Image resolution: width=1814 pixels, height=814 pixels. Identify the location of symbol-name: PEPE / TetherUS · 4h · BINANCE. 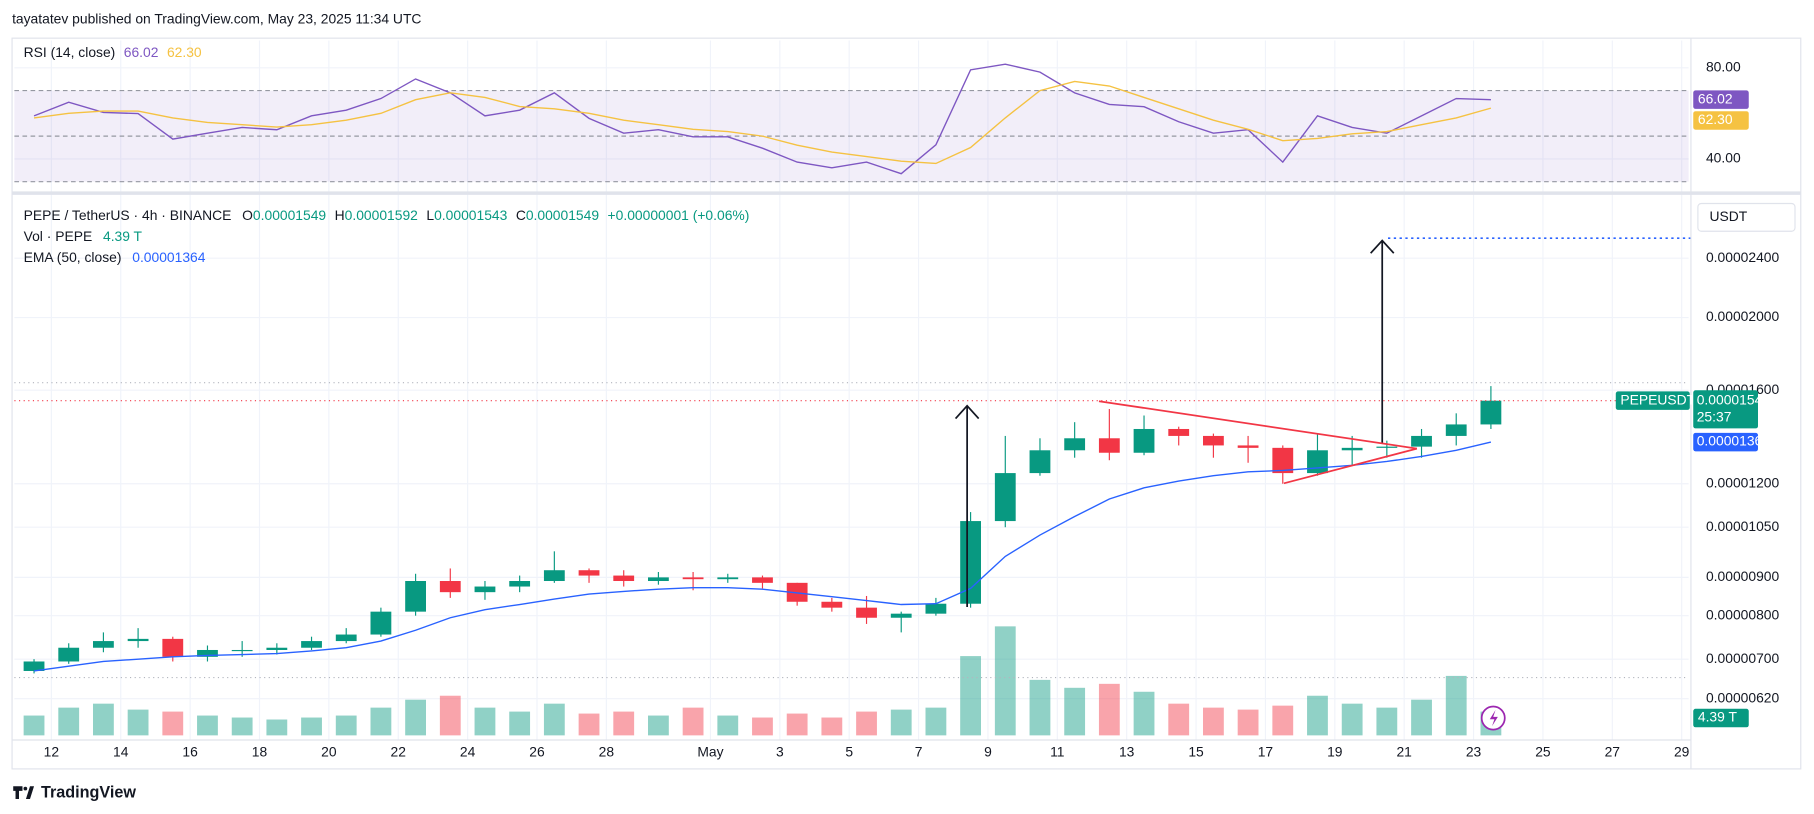
(128, 215).